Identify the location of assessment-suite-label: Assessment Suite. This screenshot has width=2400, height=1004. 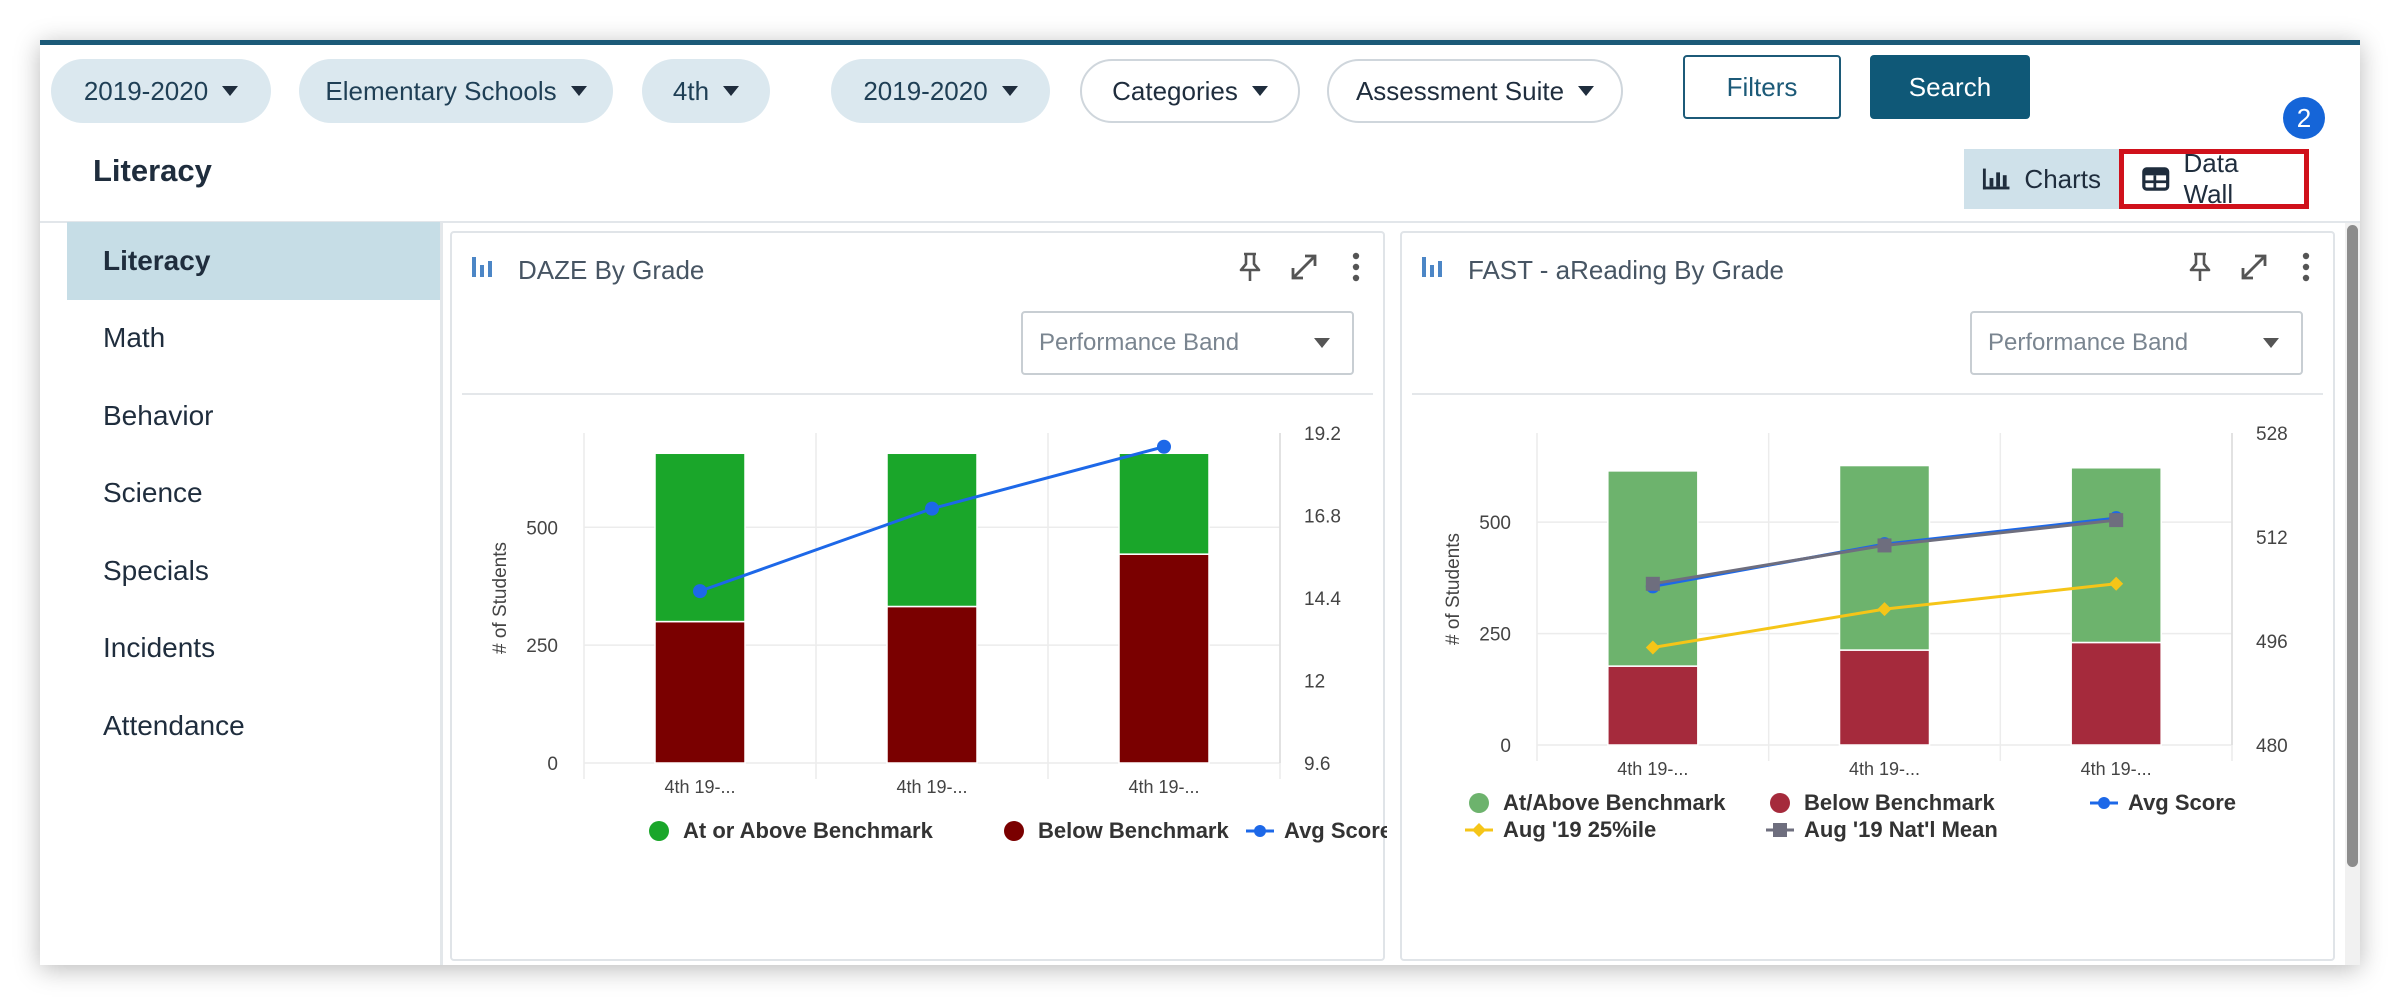
(1460, 90).